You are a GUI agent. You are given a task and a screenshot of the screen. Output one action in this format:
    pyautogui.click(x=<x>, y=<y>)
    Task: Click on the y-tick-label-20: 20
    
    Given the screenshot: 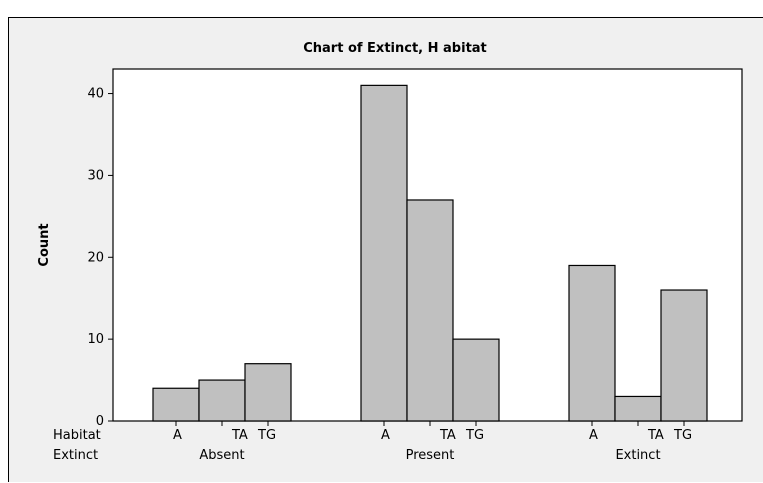 What is the action you would take?
    pyautogui.click(x=95, y=257)
    